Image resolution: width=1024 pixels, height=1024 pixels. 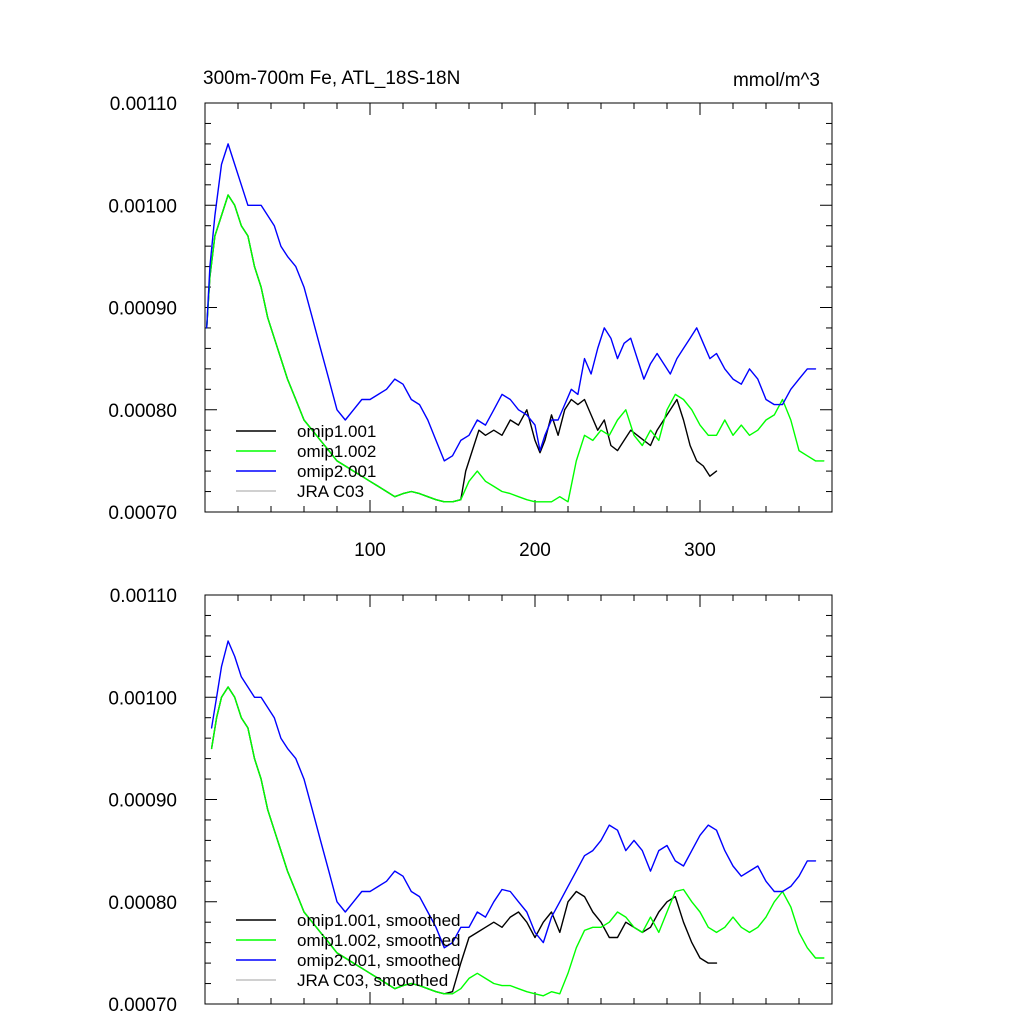 What do you see at coordinates (330, 491) in the screenshot?
I see `legend-label: JRA C03` at bounding box center [330, 491].